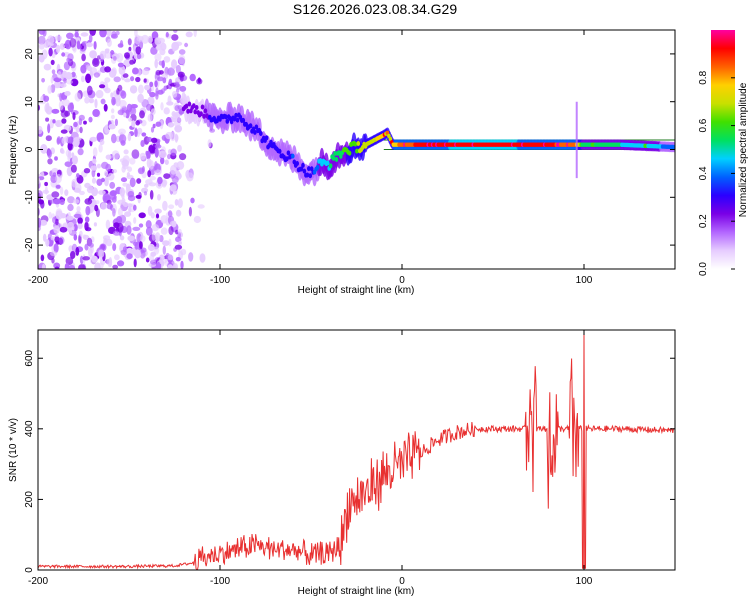  Describe the element at coordinates (29, 149) in the screenshot. I see `y-tick-label: 0` at that location.